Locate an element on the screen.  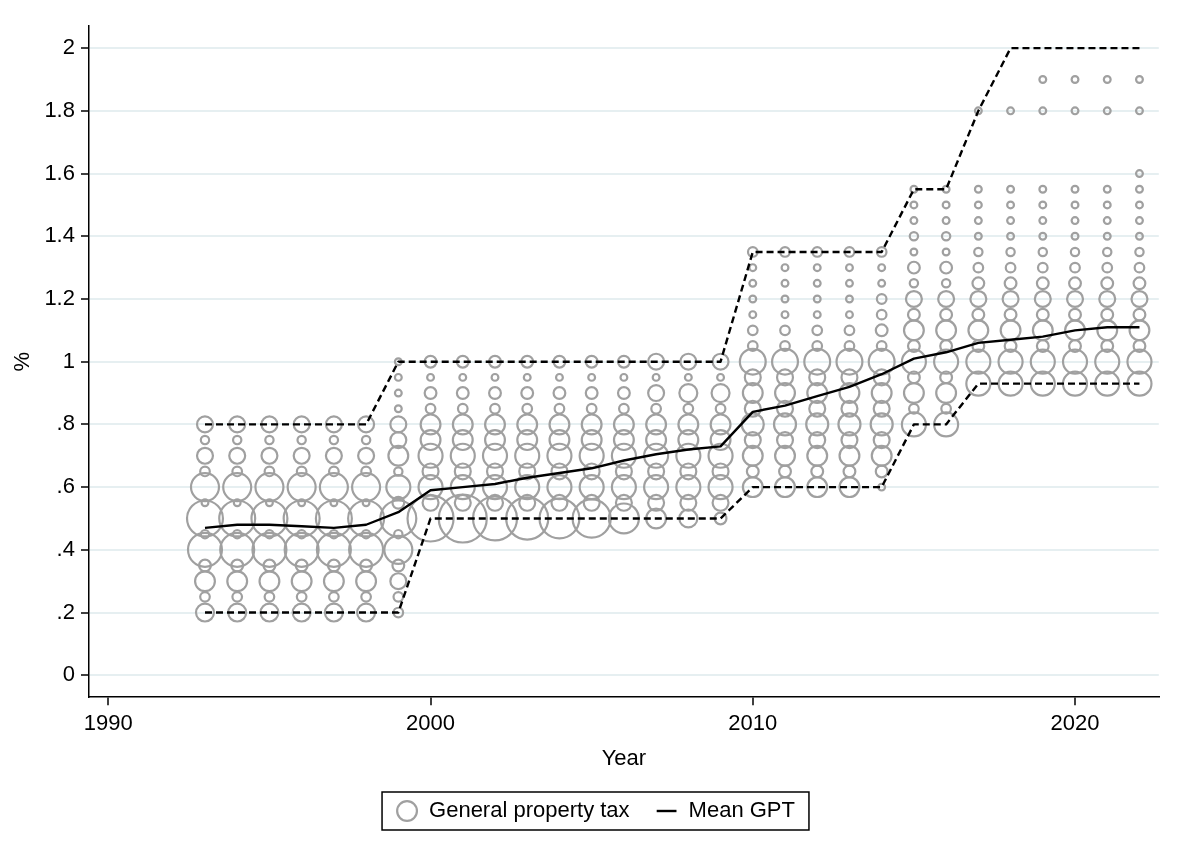
legend-label: Mean GPT is located at coordinates (741, 810).